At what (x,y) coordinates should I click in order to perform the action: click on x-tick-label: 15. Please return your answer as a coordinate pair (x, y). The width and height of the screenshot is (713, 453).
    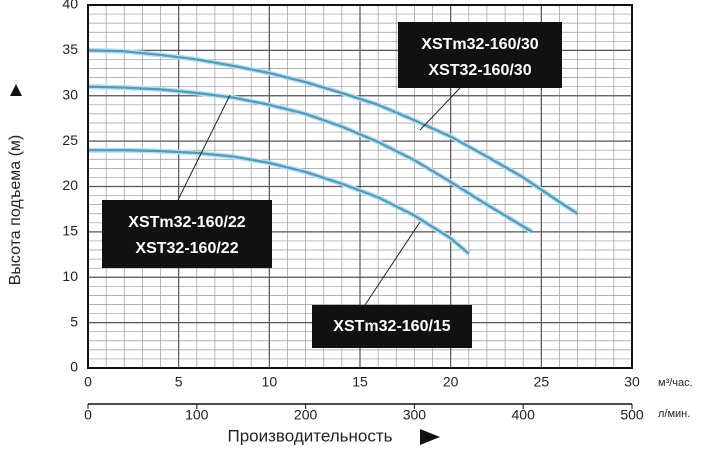
    Looking at the image, I should click on (360, 382).